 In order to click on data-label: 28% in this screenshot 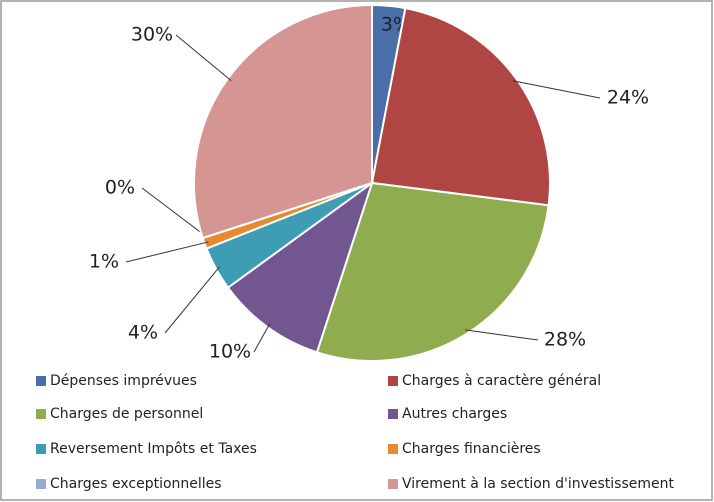, I will do `click(565, 340)`.